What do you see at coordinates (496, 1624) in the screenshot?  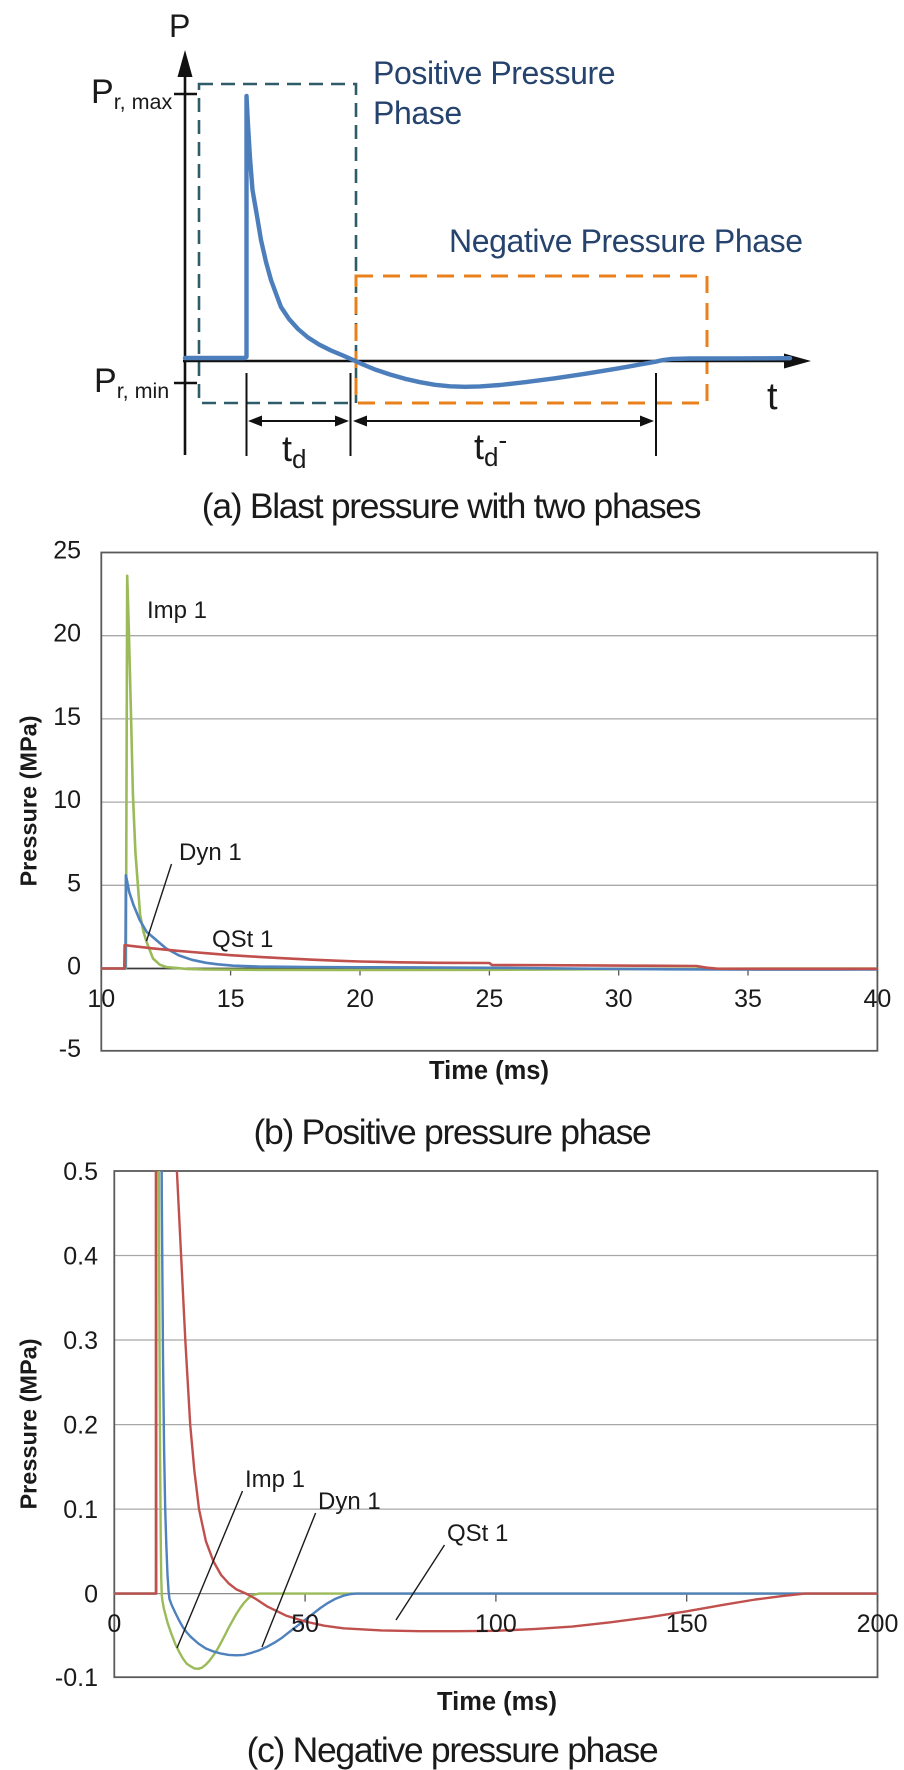 I see `svg-text: 100` at bounding box center [496, 1624].